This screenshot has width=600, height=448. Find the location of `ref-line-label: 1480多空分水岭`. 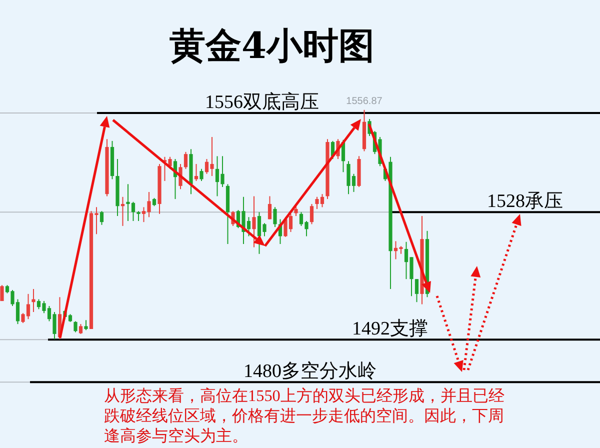

ref-line-label: 1480多空分水岭 is located at coordinates (310, 371).